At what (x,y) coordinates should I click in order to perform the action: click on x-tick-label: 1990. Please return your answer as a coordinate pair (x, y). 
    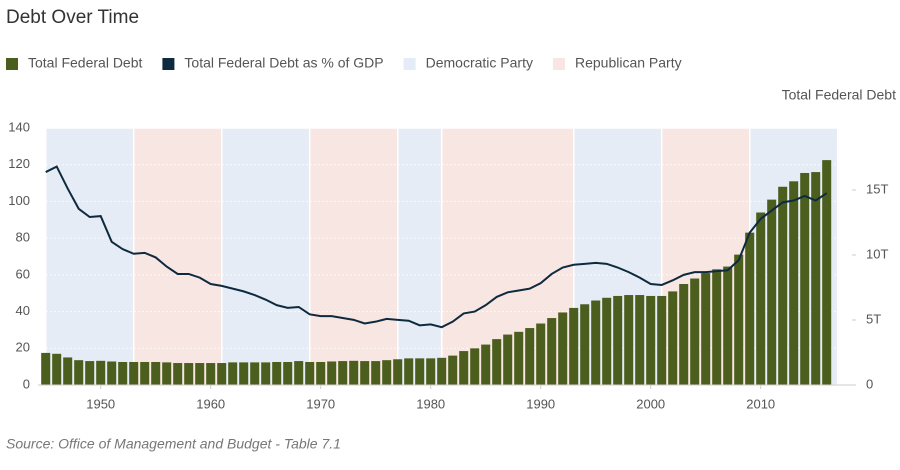
    Looking at the image, I should click on (540, 403).